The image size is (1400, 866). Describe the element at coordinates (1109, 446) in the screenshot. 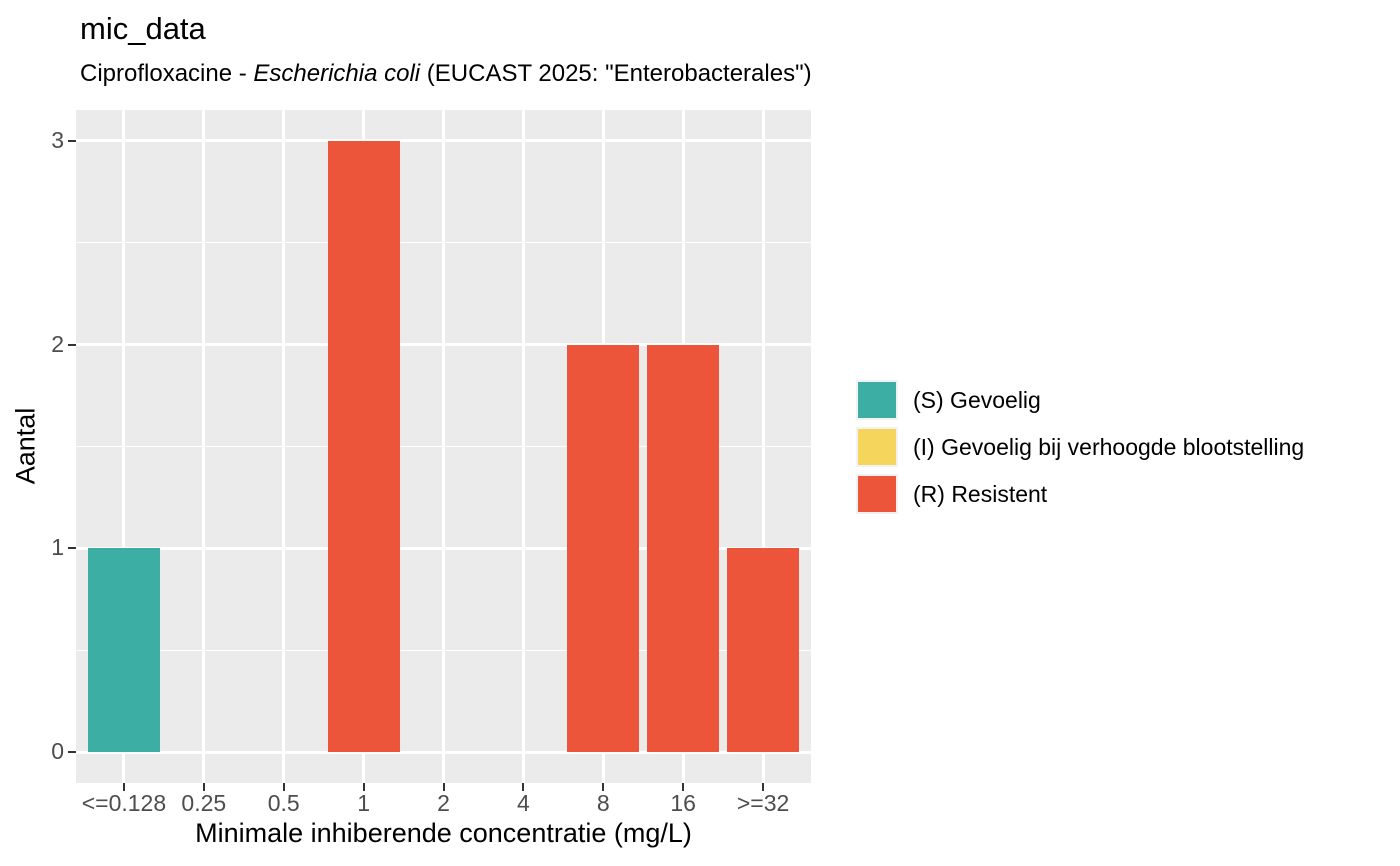

I see `legend-label-increased-exposure: (I) Gevoelig bij verhoogde blootstelling` at that location.